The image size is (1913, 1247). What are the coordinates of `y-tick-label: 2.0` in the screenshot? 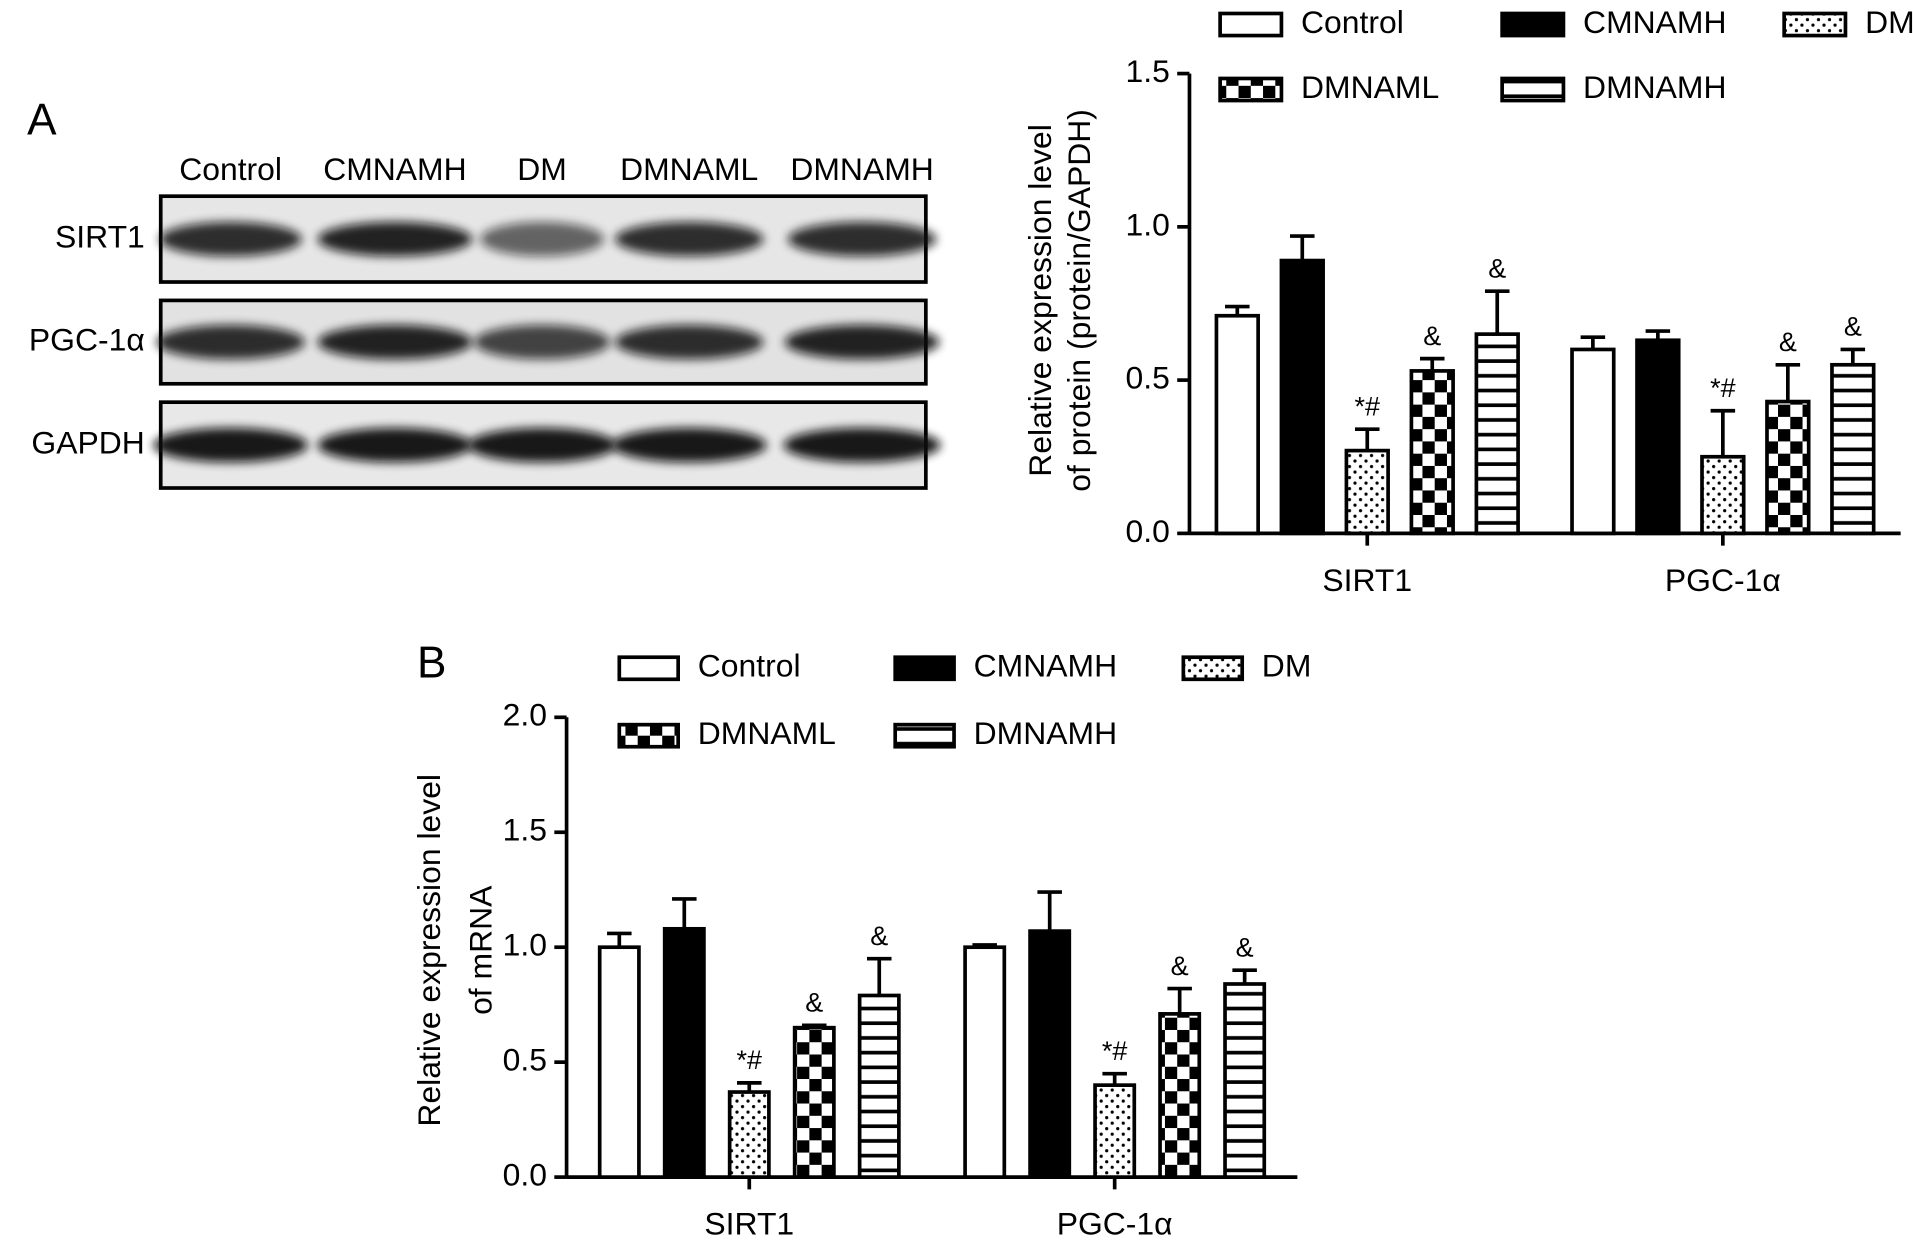 It's located at (525, 715).